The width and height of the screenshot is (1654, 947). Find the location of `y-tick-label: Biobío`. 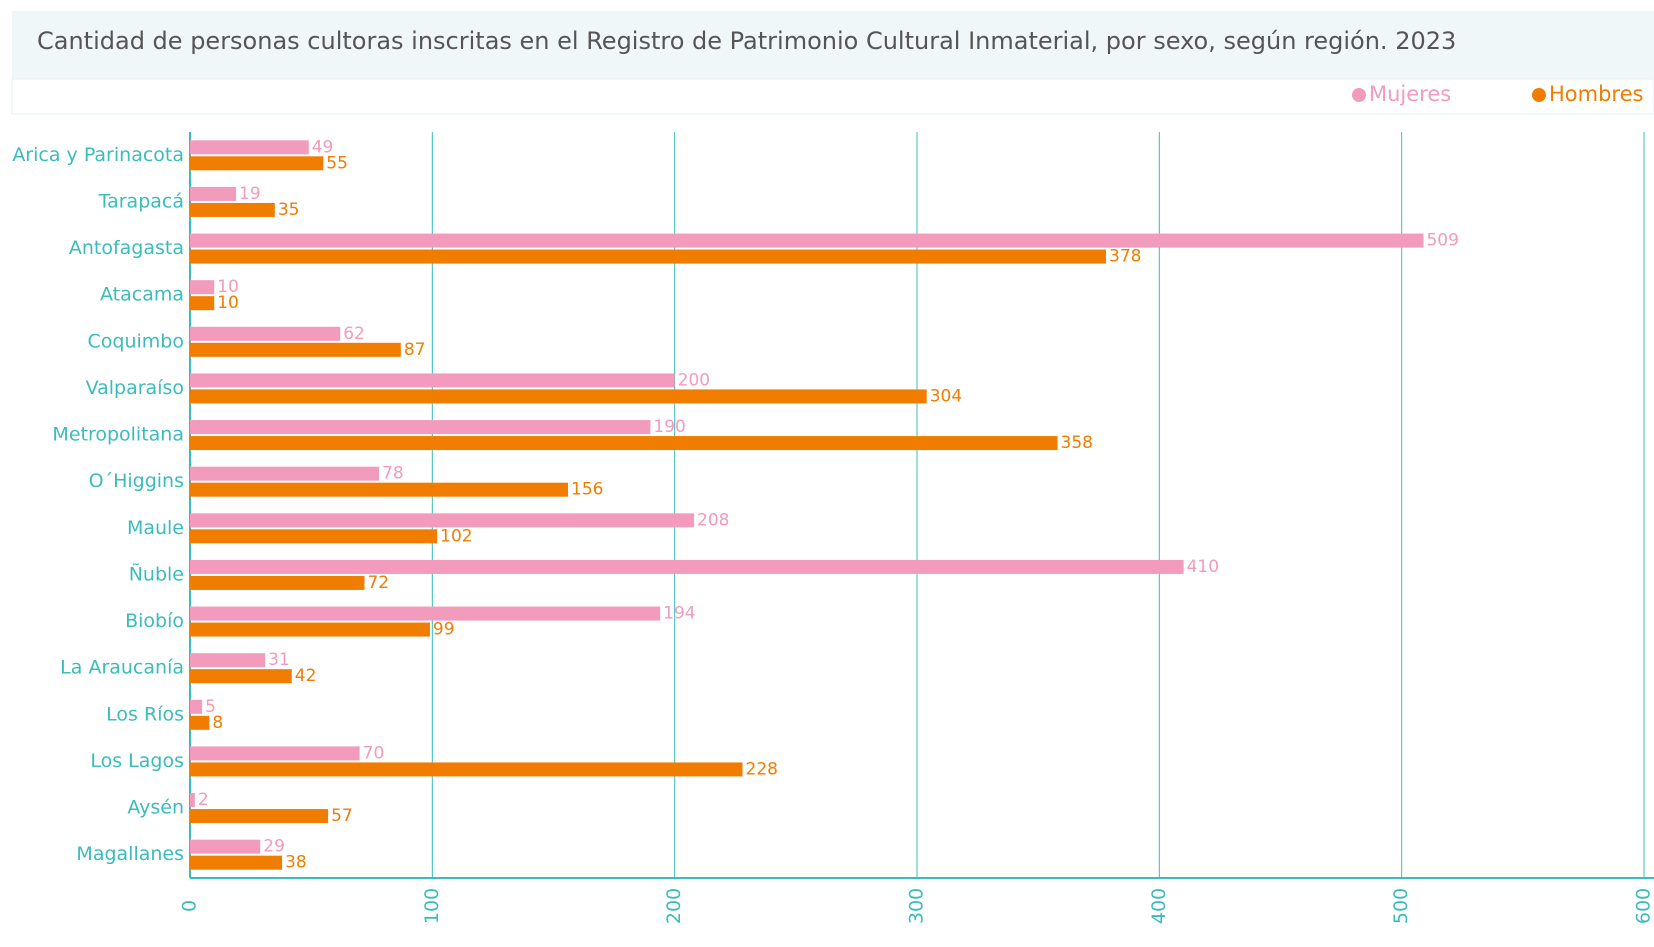

y-tick-label: Biobío is located at coordinates (154, 621).